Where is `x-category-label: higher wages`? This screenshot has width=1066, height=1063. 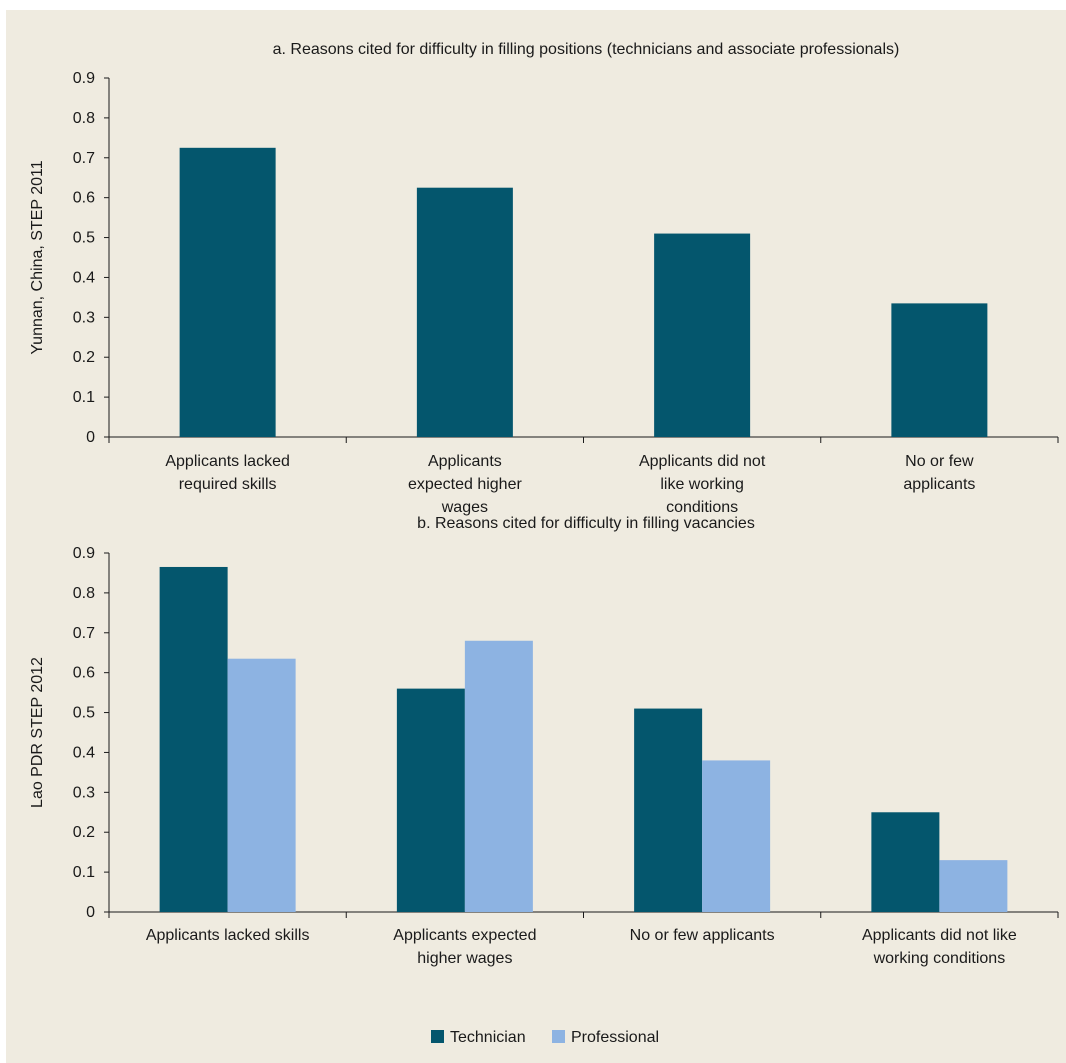
x-category-label: higher wages is located at coordinates (464, 958).